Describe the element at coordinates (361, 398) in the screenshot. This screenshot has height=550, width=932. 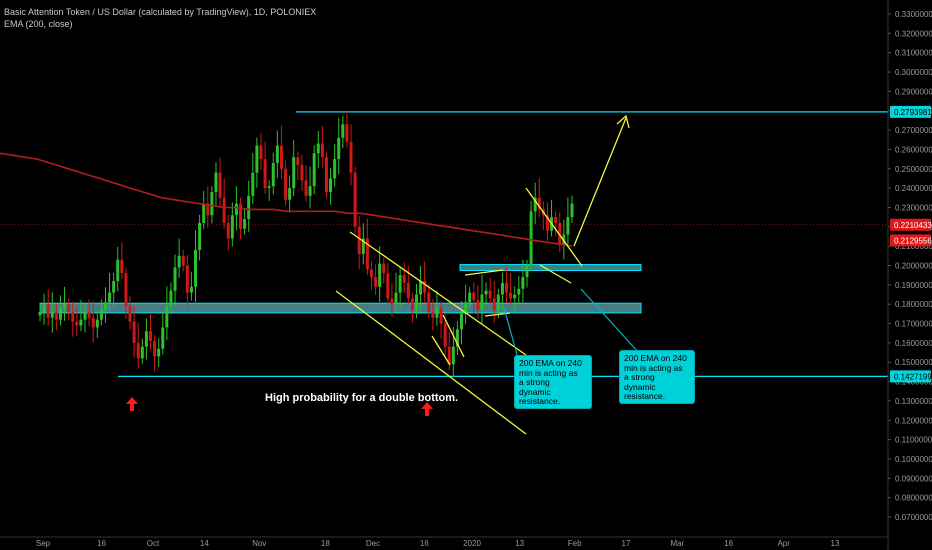
I see `double-bottom-note: High probability for a double bottom.` at that location.